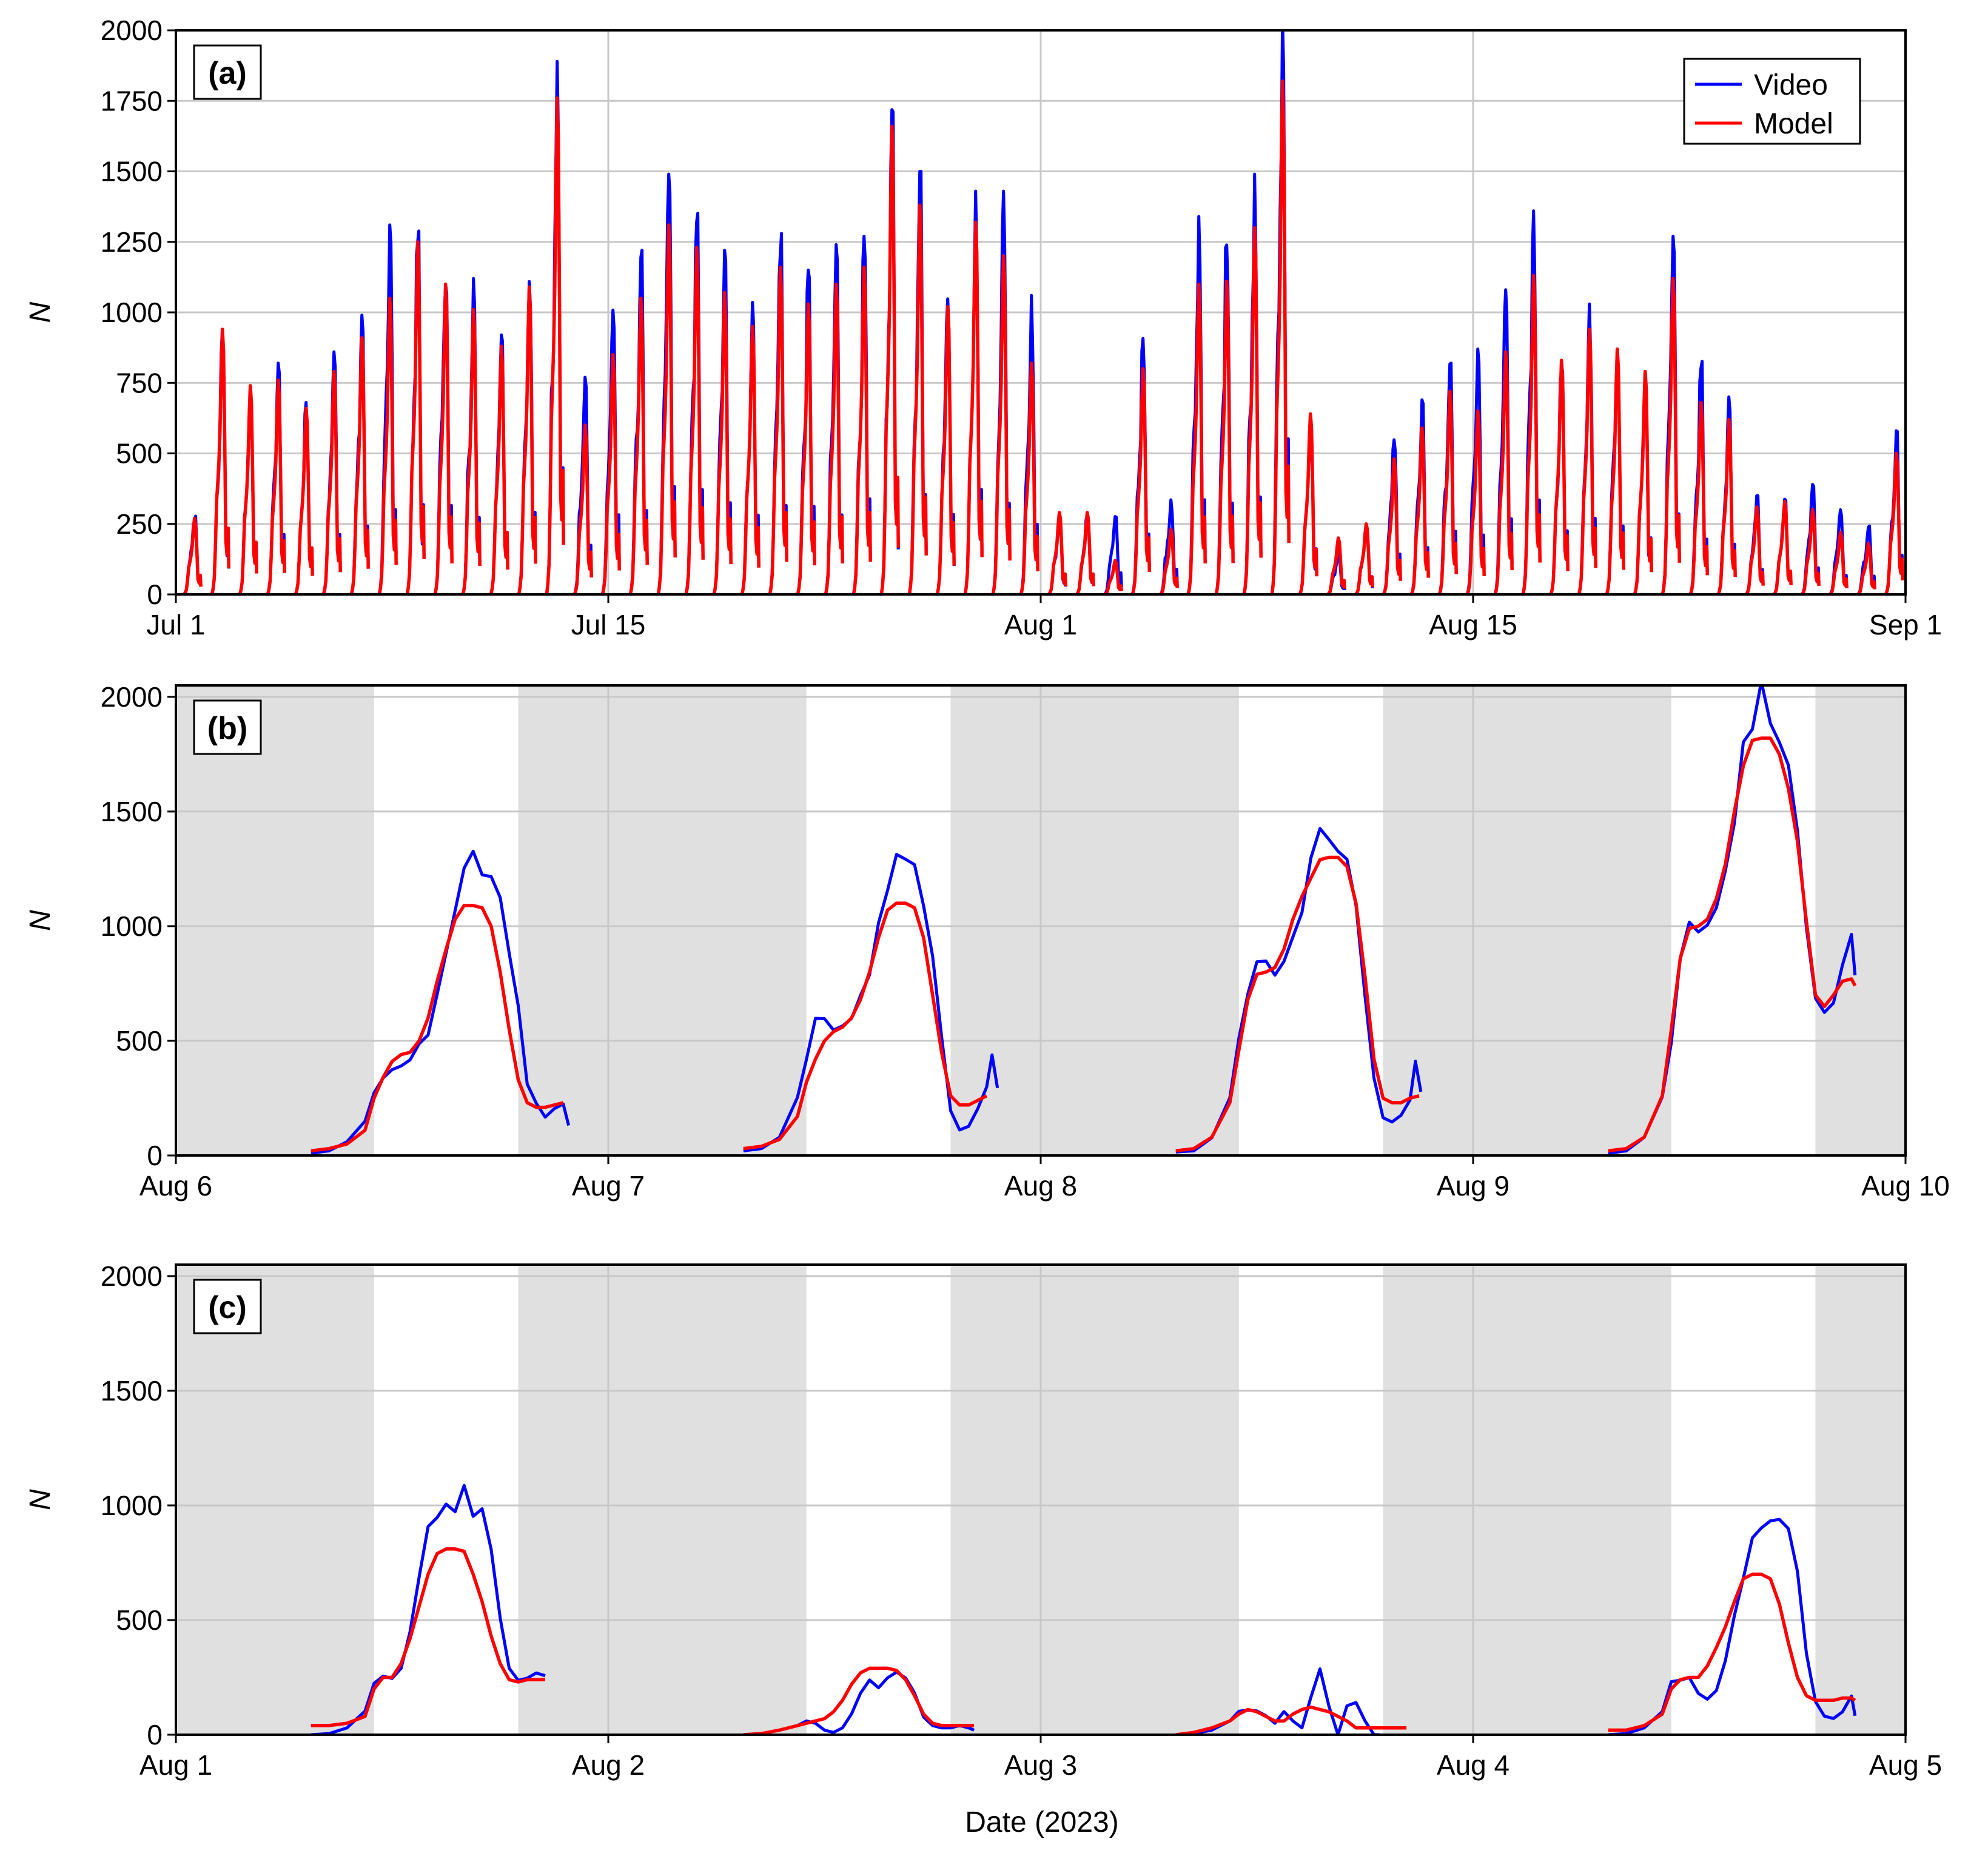 The height and width of the screenshot is (1853, 1988). Describe the element at coordinates (132, 242) in the screenshot. I see `y-tick-label: 1250` at that location.